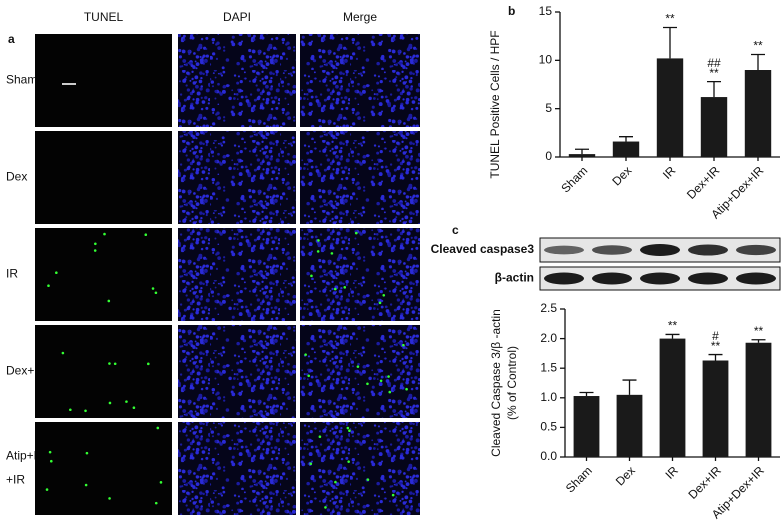 The height and width of the screenshot is (526, 784). Describe the element at coordinates (546, 60) in the screenshot. I see `y-tick-label: 10` at that location.